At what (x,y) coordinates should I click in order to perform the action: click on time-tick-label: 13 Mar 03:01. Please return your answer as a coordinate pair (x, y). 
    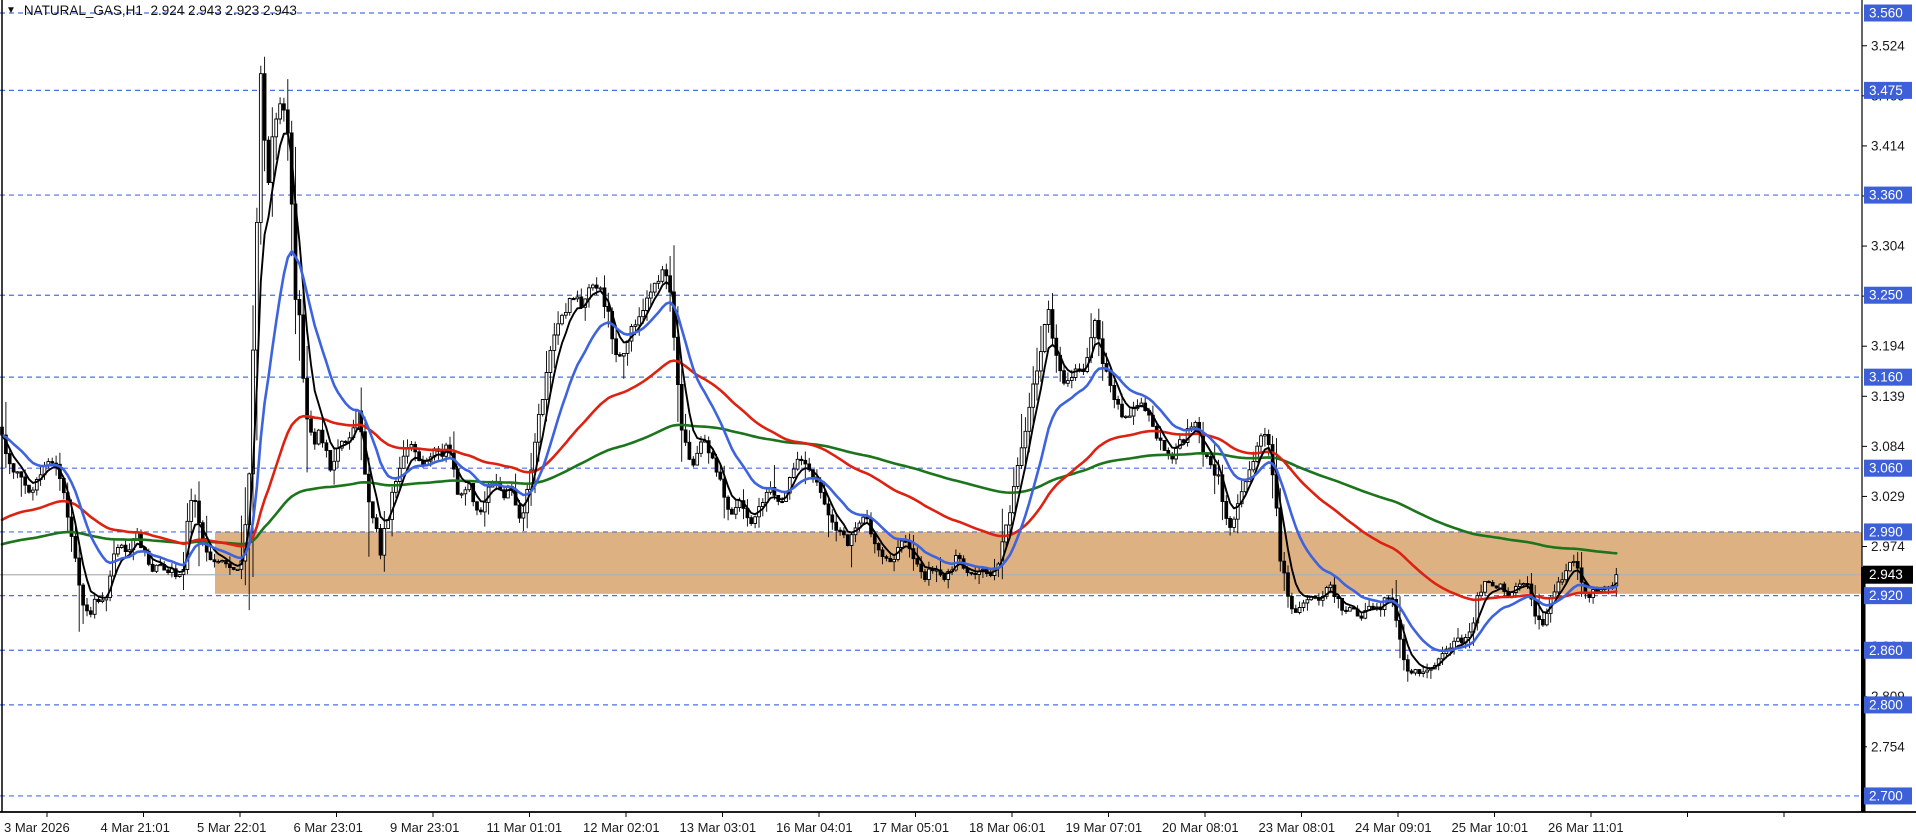
    Looking at the image, I should click on (718, 827).